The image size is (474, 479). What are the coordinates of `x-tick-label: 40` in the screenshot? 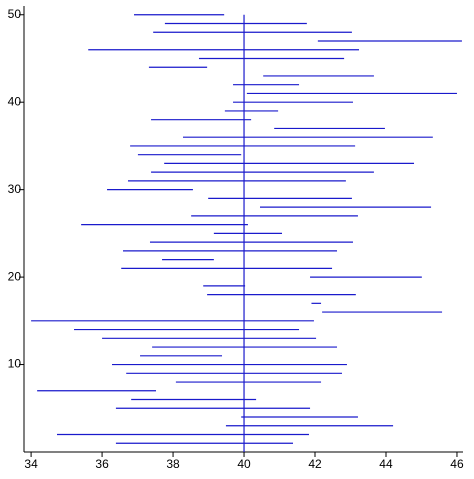 It's located at (244, 464).